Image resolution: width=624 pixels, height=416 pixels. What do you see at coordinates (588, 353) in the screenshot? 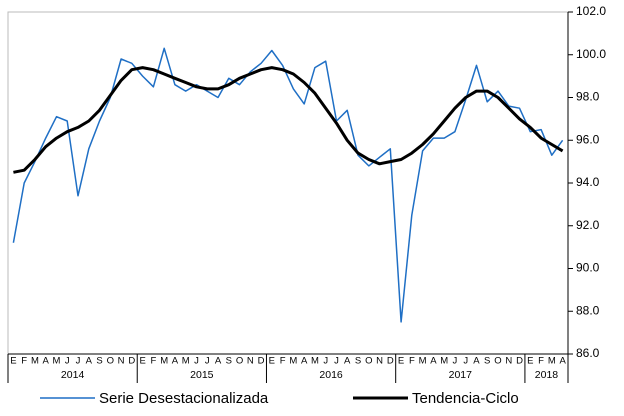
I see `y-tick-label: 86.0` at bounding box center [588, 353].